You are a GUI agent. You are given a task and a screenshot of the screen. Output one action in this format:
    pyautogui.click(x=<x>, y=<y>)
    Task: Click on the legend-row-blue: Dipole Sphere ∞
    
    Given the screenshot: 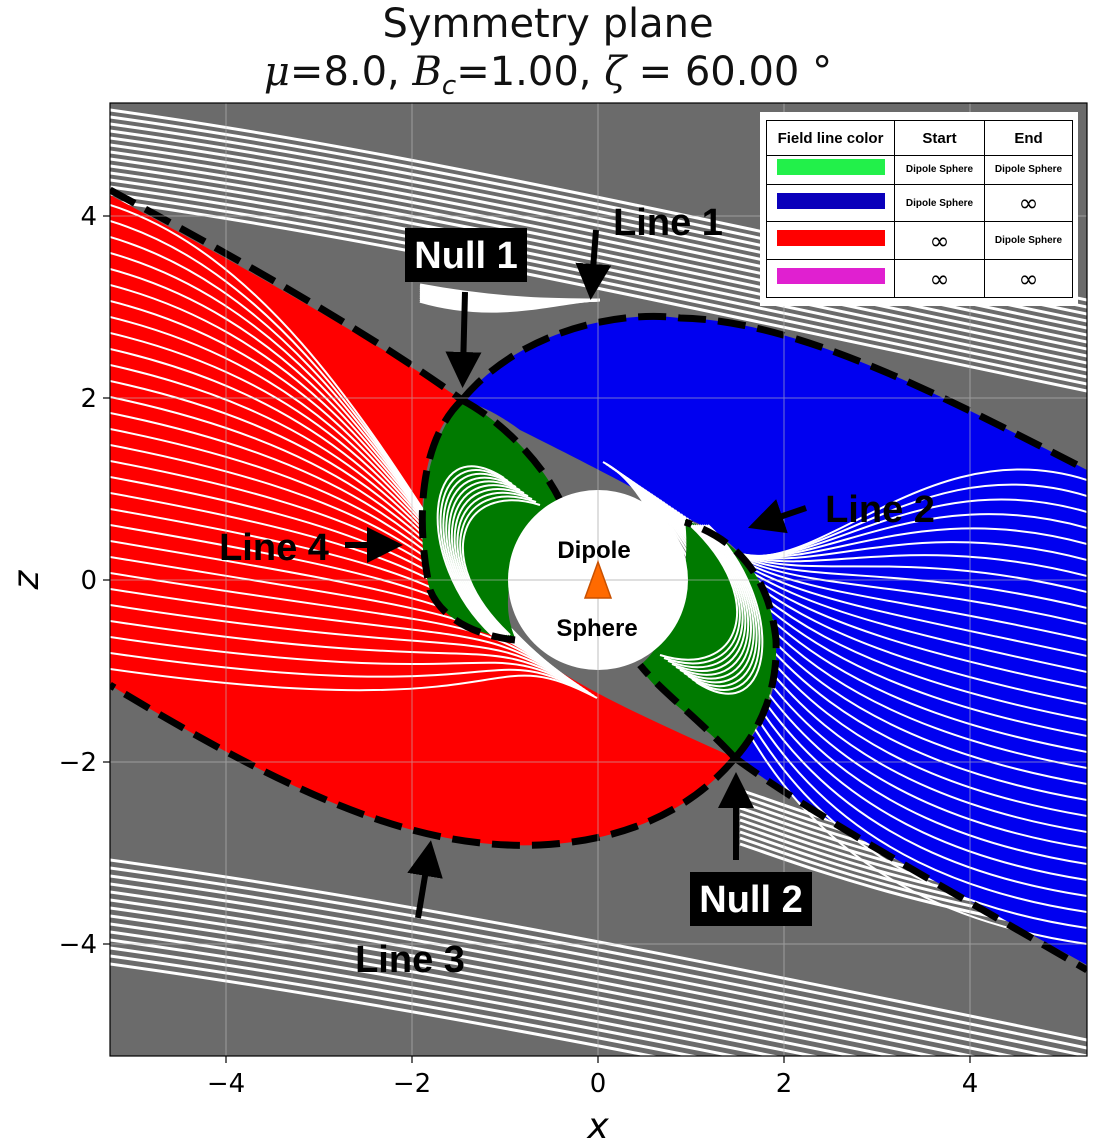 What is the action you would take?
    pyautogui.click(x=919, y=203)
    